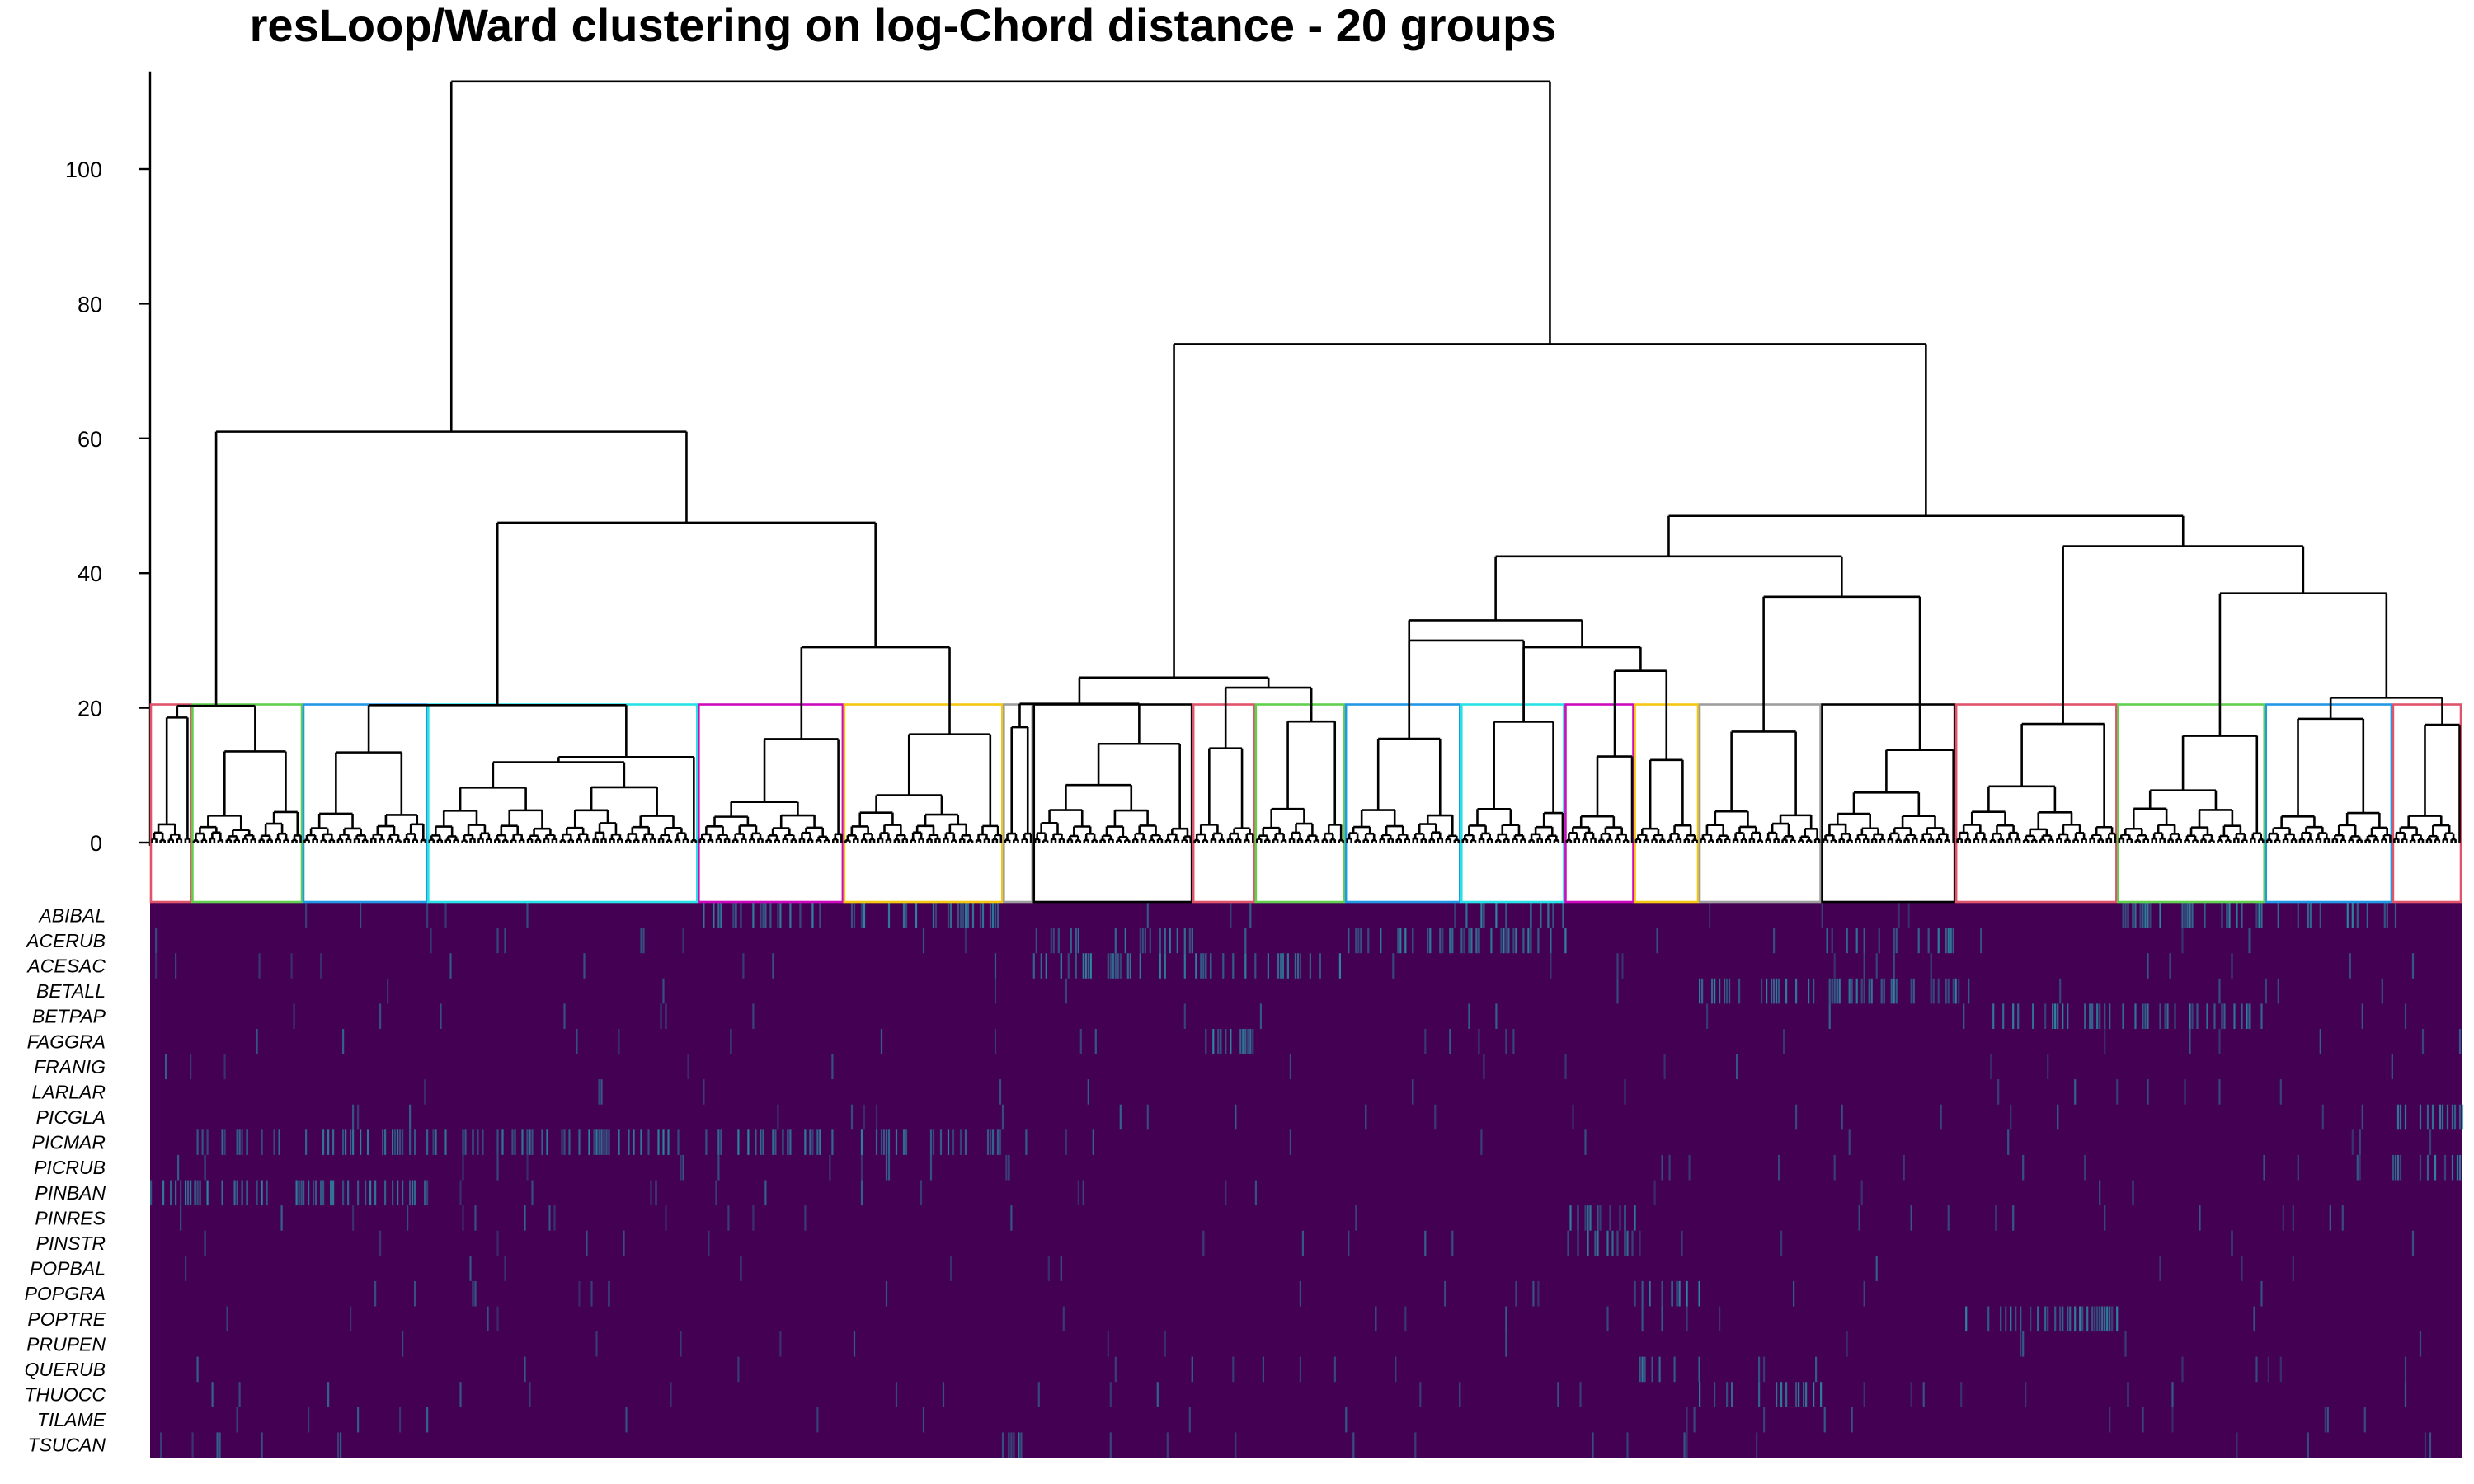 This screenshot has width=2474, height=1484. I want to click on heatmap-row-label: FAGGRA, so click(66, 1041).